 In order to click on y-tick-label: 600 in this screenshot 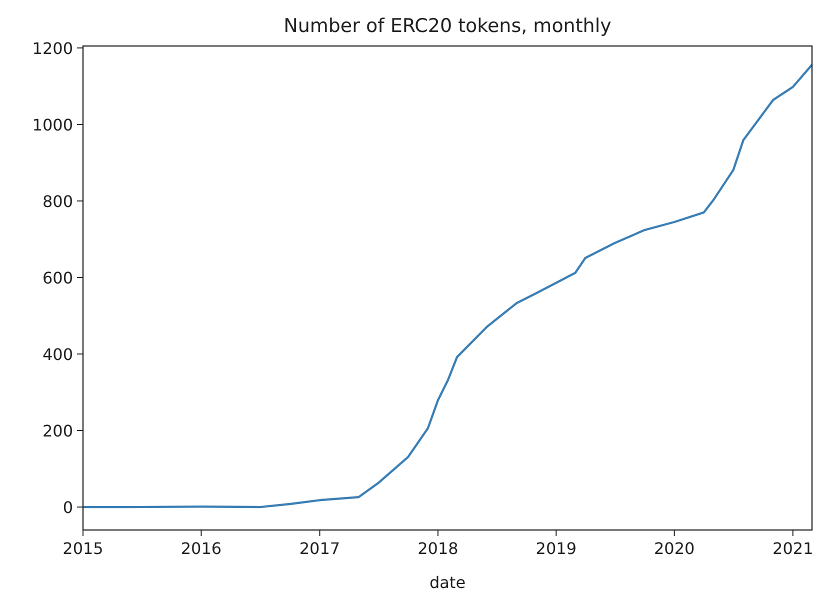, I will do `click(57, 278)`.